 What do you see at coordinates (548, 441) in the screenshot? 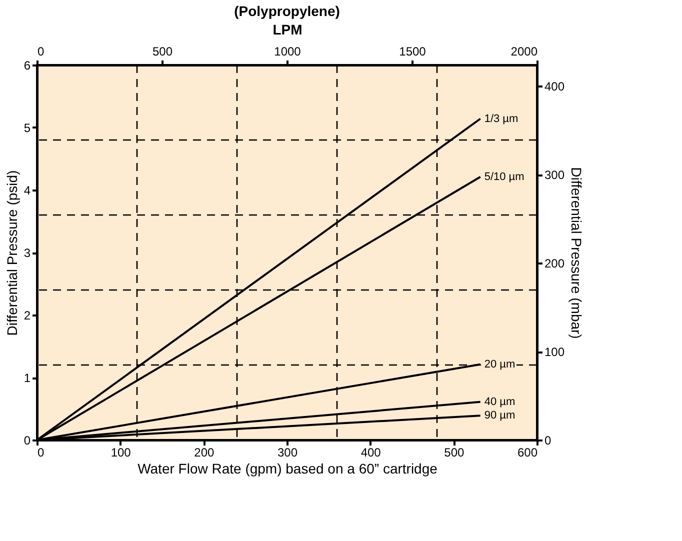
I see `y2-tick-label: 0` at bounding box center [548, 441].